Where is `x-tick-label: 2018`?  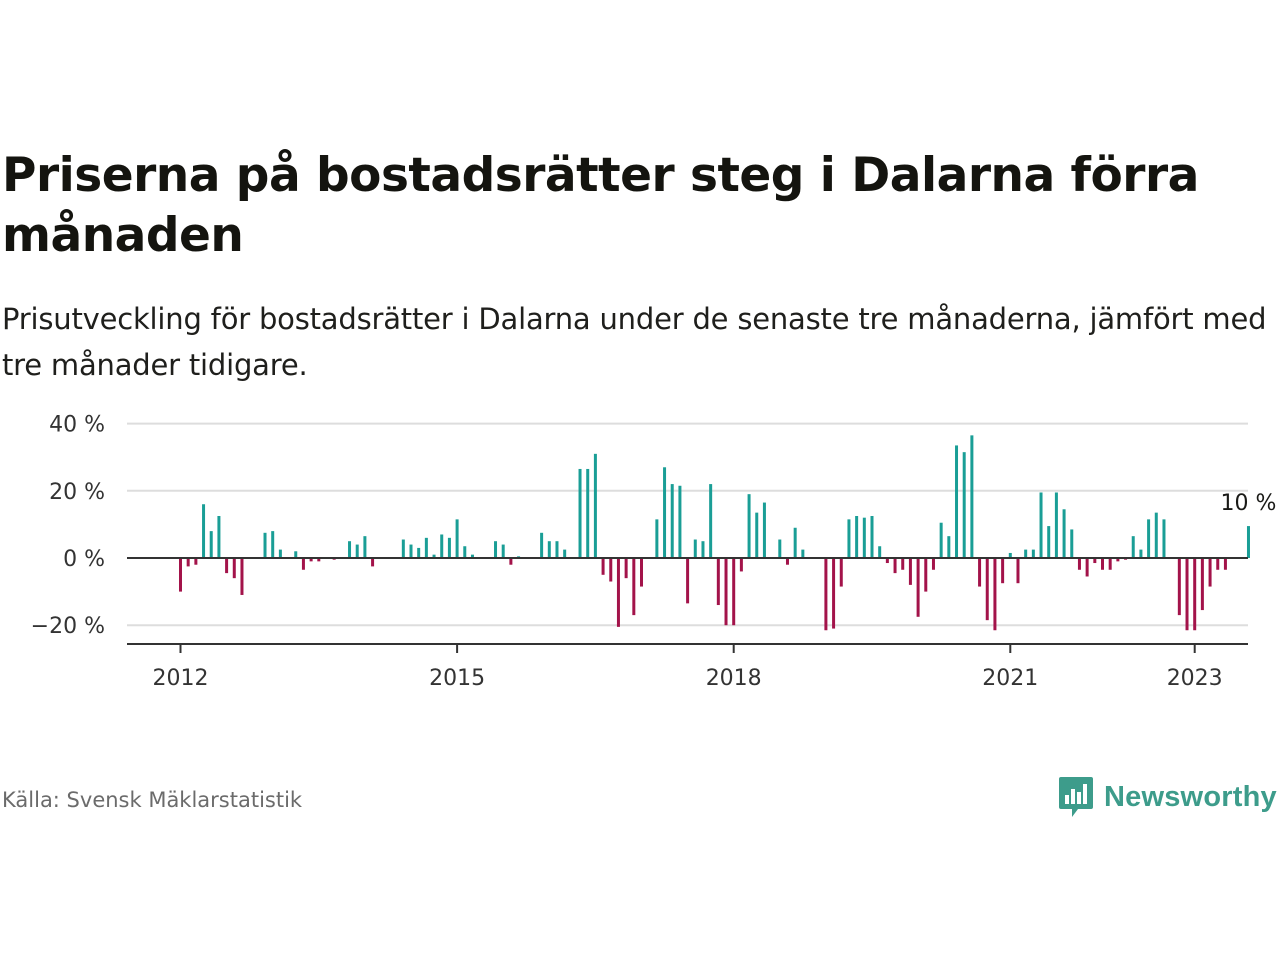
x-tick-label: 2018 is located at coordinates (734, 678).